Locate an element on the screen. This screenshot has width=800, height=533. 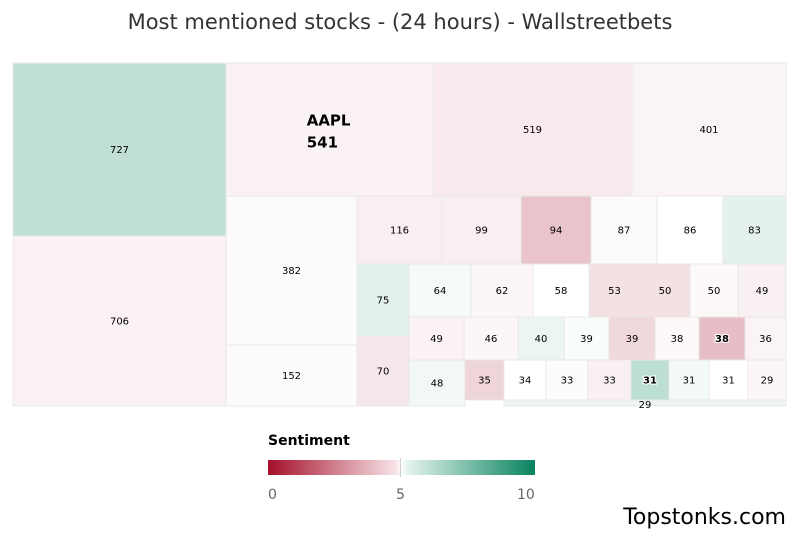
treemap-cell-value: 48 is located at coordinates (437, 384).